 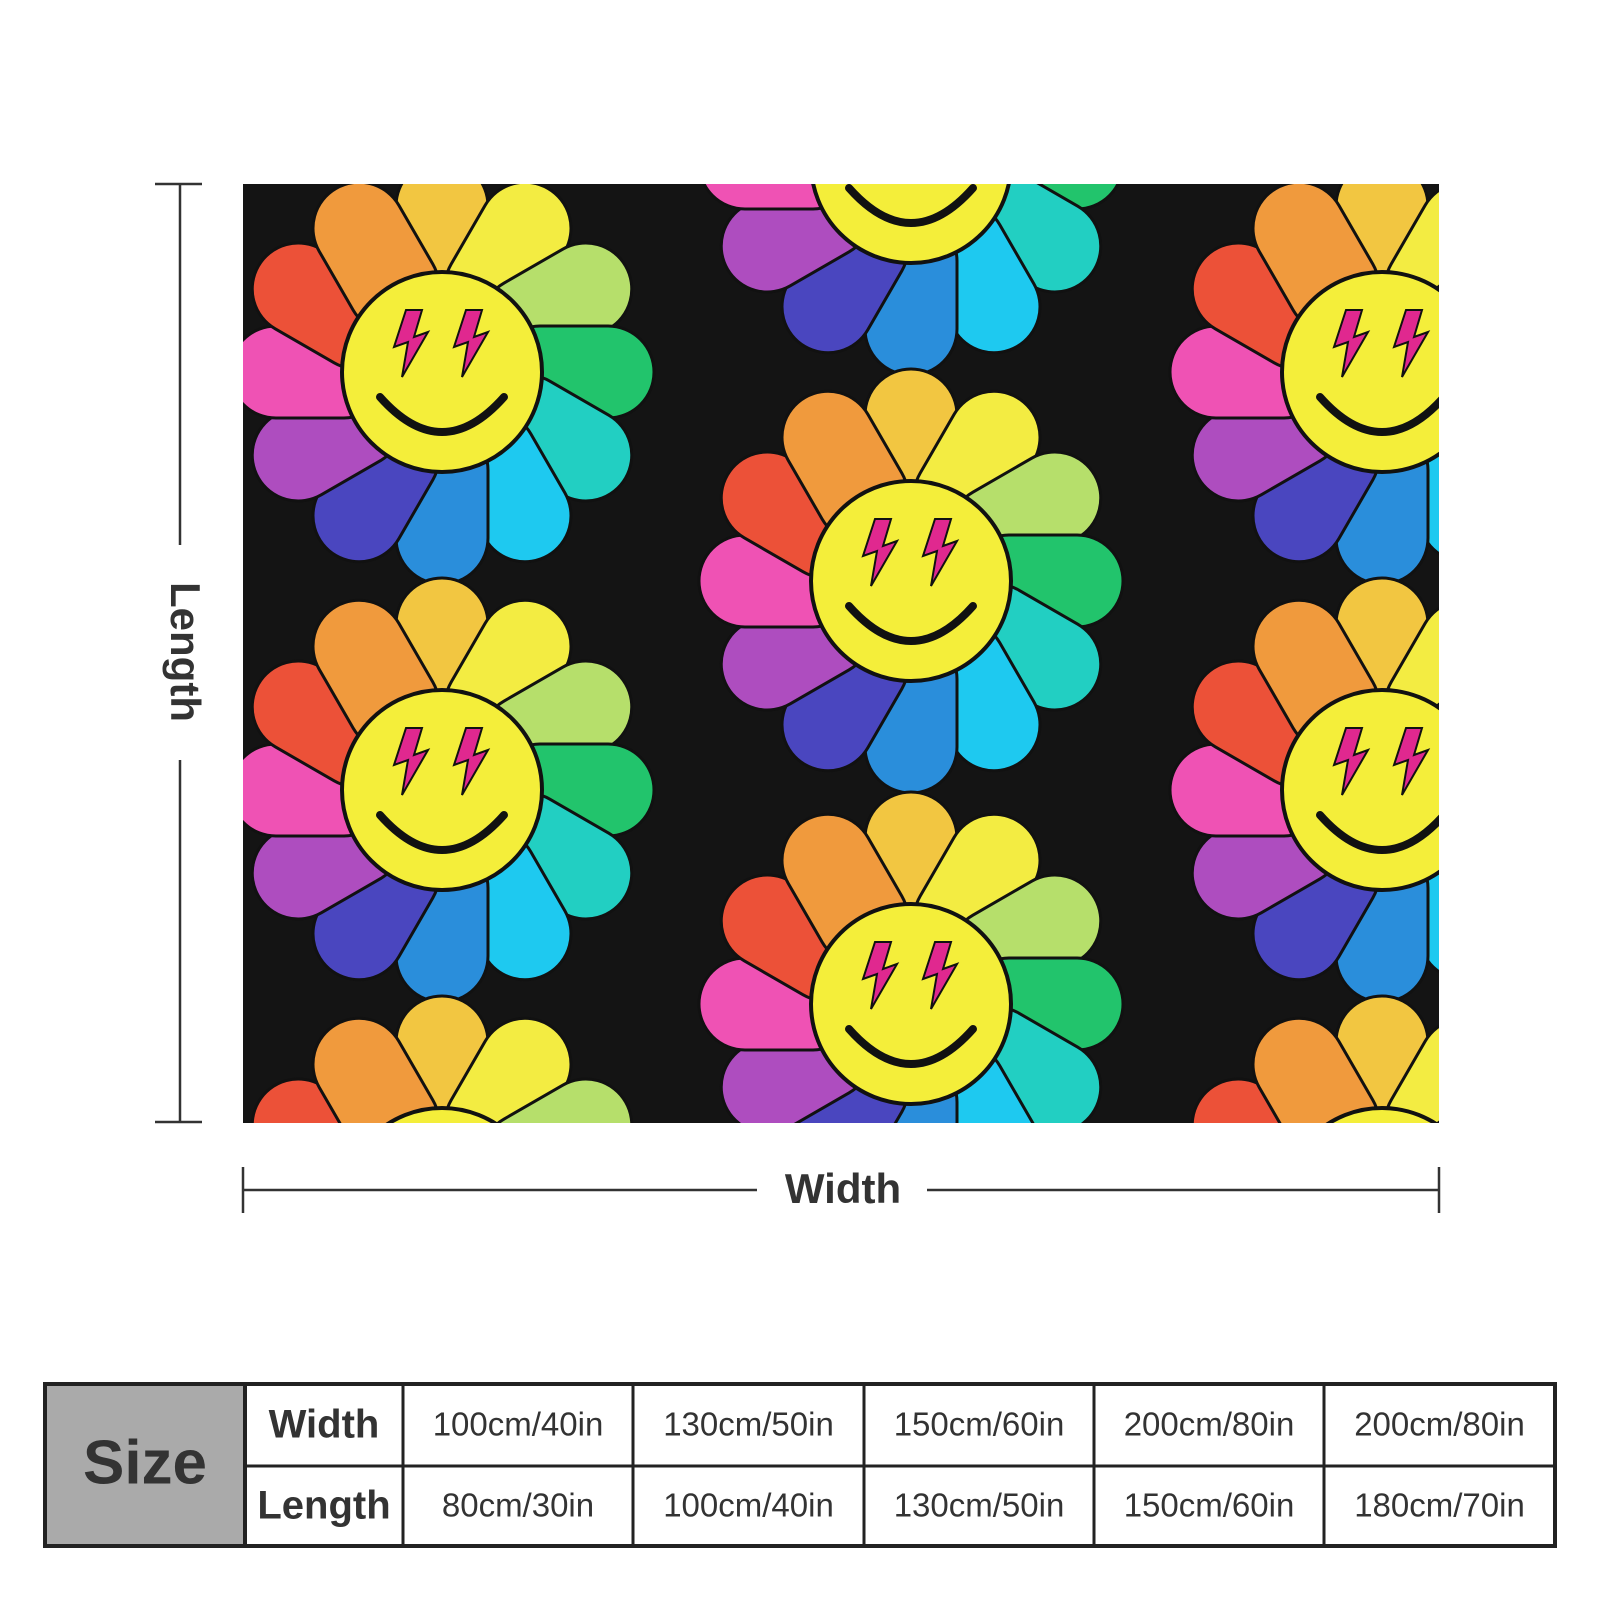 What do you see at coordinates (323, 1506) in the screenshot?
I see `row-header: Length` at bounding box center [323, 1506].